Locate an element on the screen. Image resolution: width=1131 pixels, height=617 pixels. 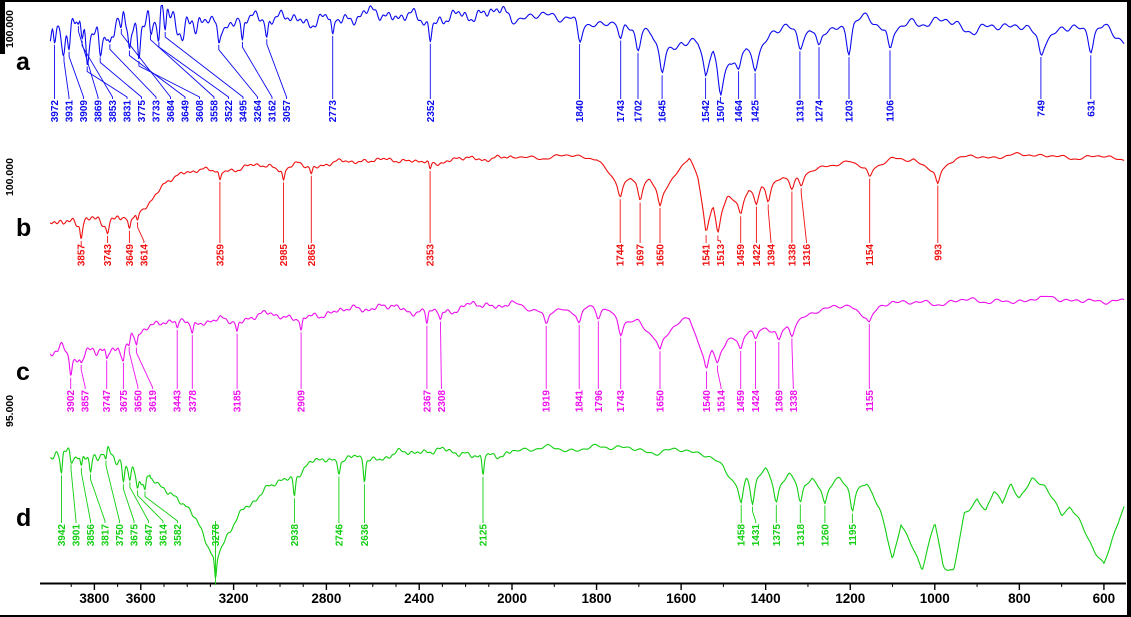
peak-label-c-1424: 1424 is located at coordinates (756, 401).